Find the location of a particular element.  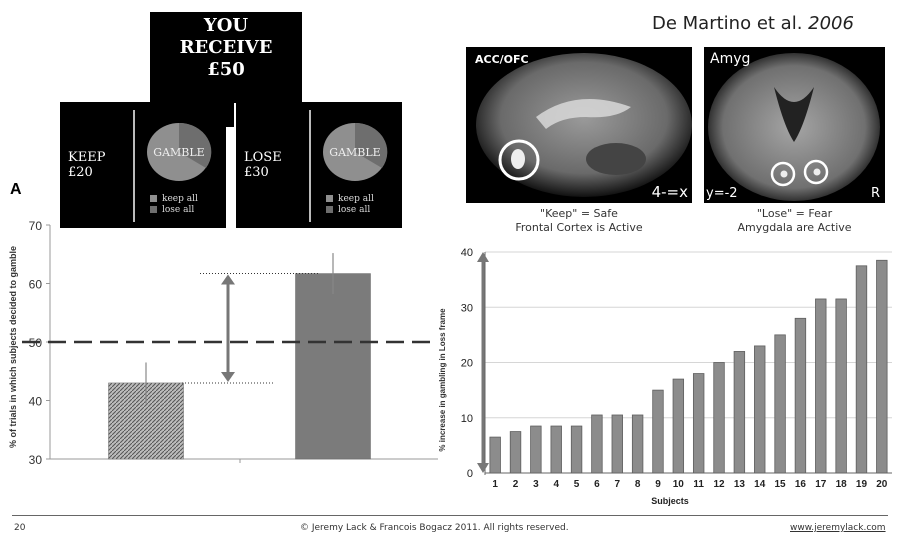

brain-caption-lose: "Lose" = Fear Amygdala are Active is located at coordinates (794, 221).